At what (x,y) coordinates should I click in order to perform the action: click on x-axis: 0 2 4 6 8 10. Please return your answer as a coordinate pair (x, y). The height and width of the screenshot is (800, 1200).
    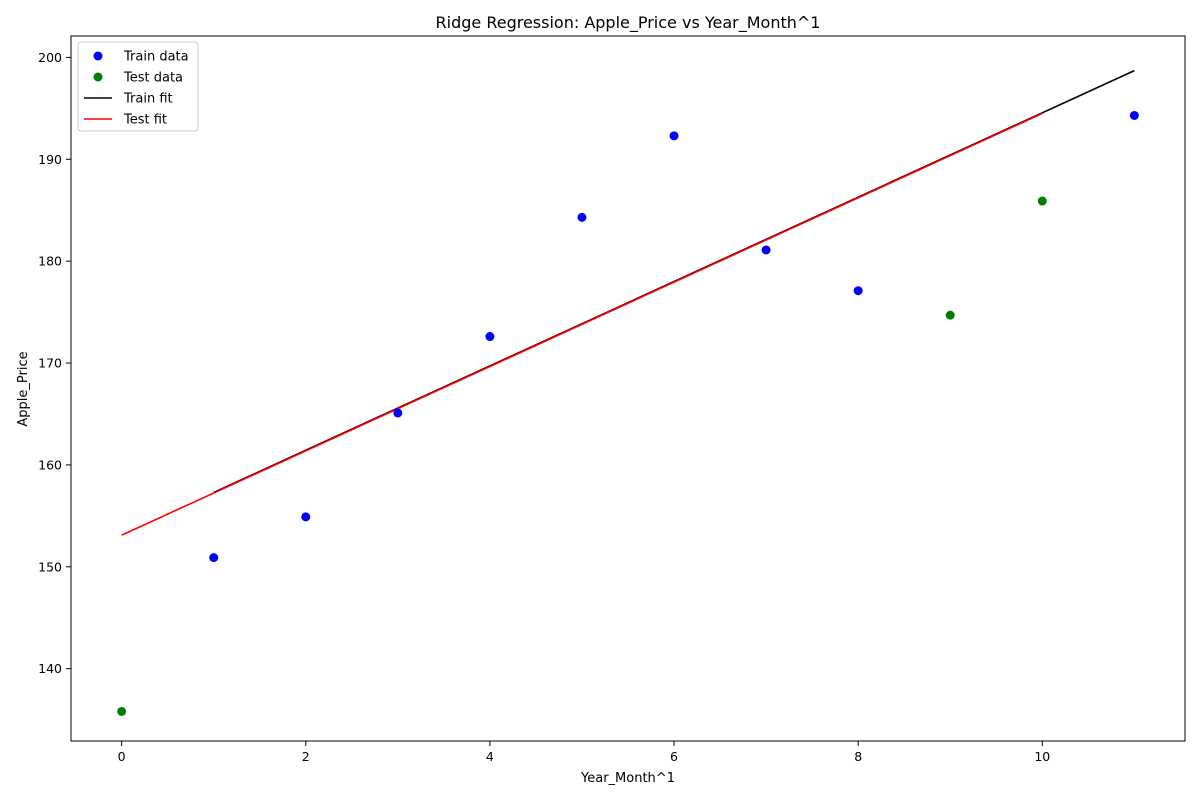
    Looking at the image, I should click on (584, 752).